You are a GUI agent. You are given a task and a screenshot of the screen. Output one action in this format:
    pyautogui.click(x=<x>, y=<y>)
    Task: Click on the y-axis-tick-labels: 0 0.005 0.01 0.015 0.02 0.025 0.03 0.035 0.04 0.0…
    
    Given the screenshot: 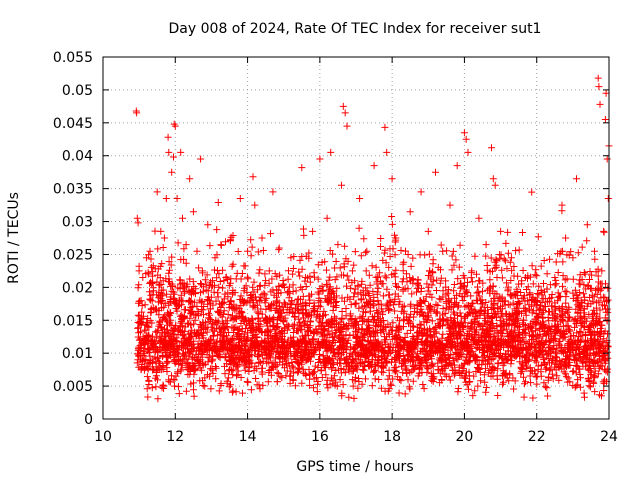 What is the action you would take?
    pyautogui.click(x=73, y=239)
    